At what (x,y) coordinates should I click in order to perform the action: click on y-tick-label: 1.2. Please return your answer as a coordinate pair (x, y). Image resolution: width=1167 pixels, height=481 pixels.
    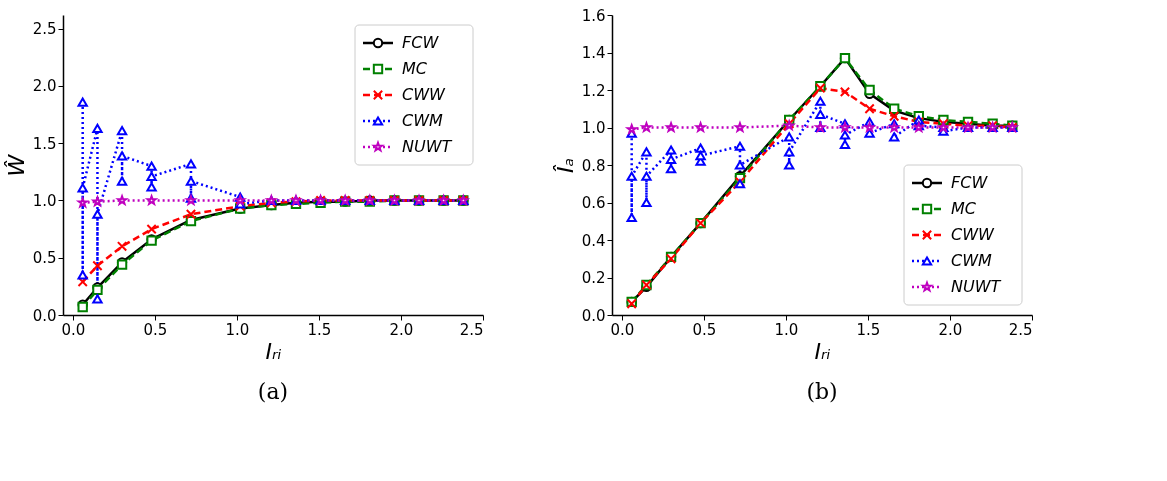
    Looking at the image, I should click on (593, 90).